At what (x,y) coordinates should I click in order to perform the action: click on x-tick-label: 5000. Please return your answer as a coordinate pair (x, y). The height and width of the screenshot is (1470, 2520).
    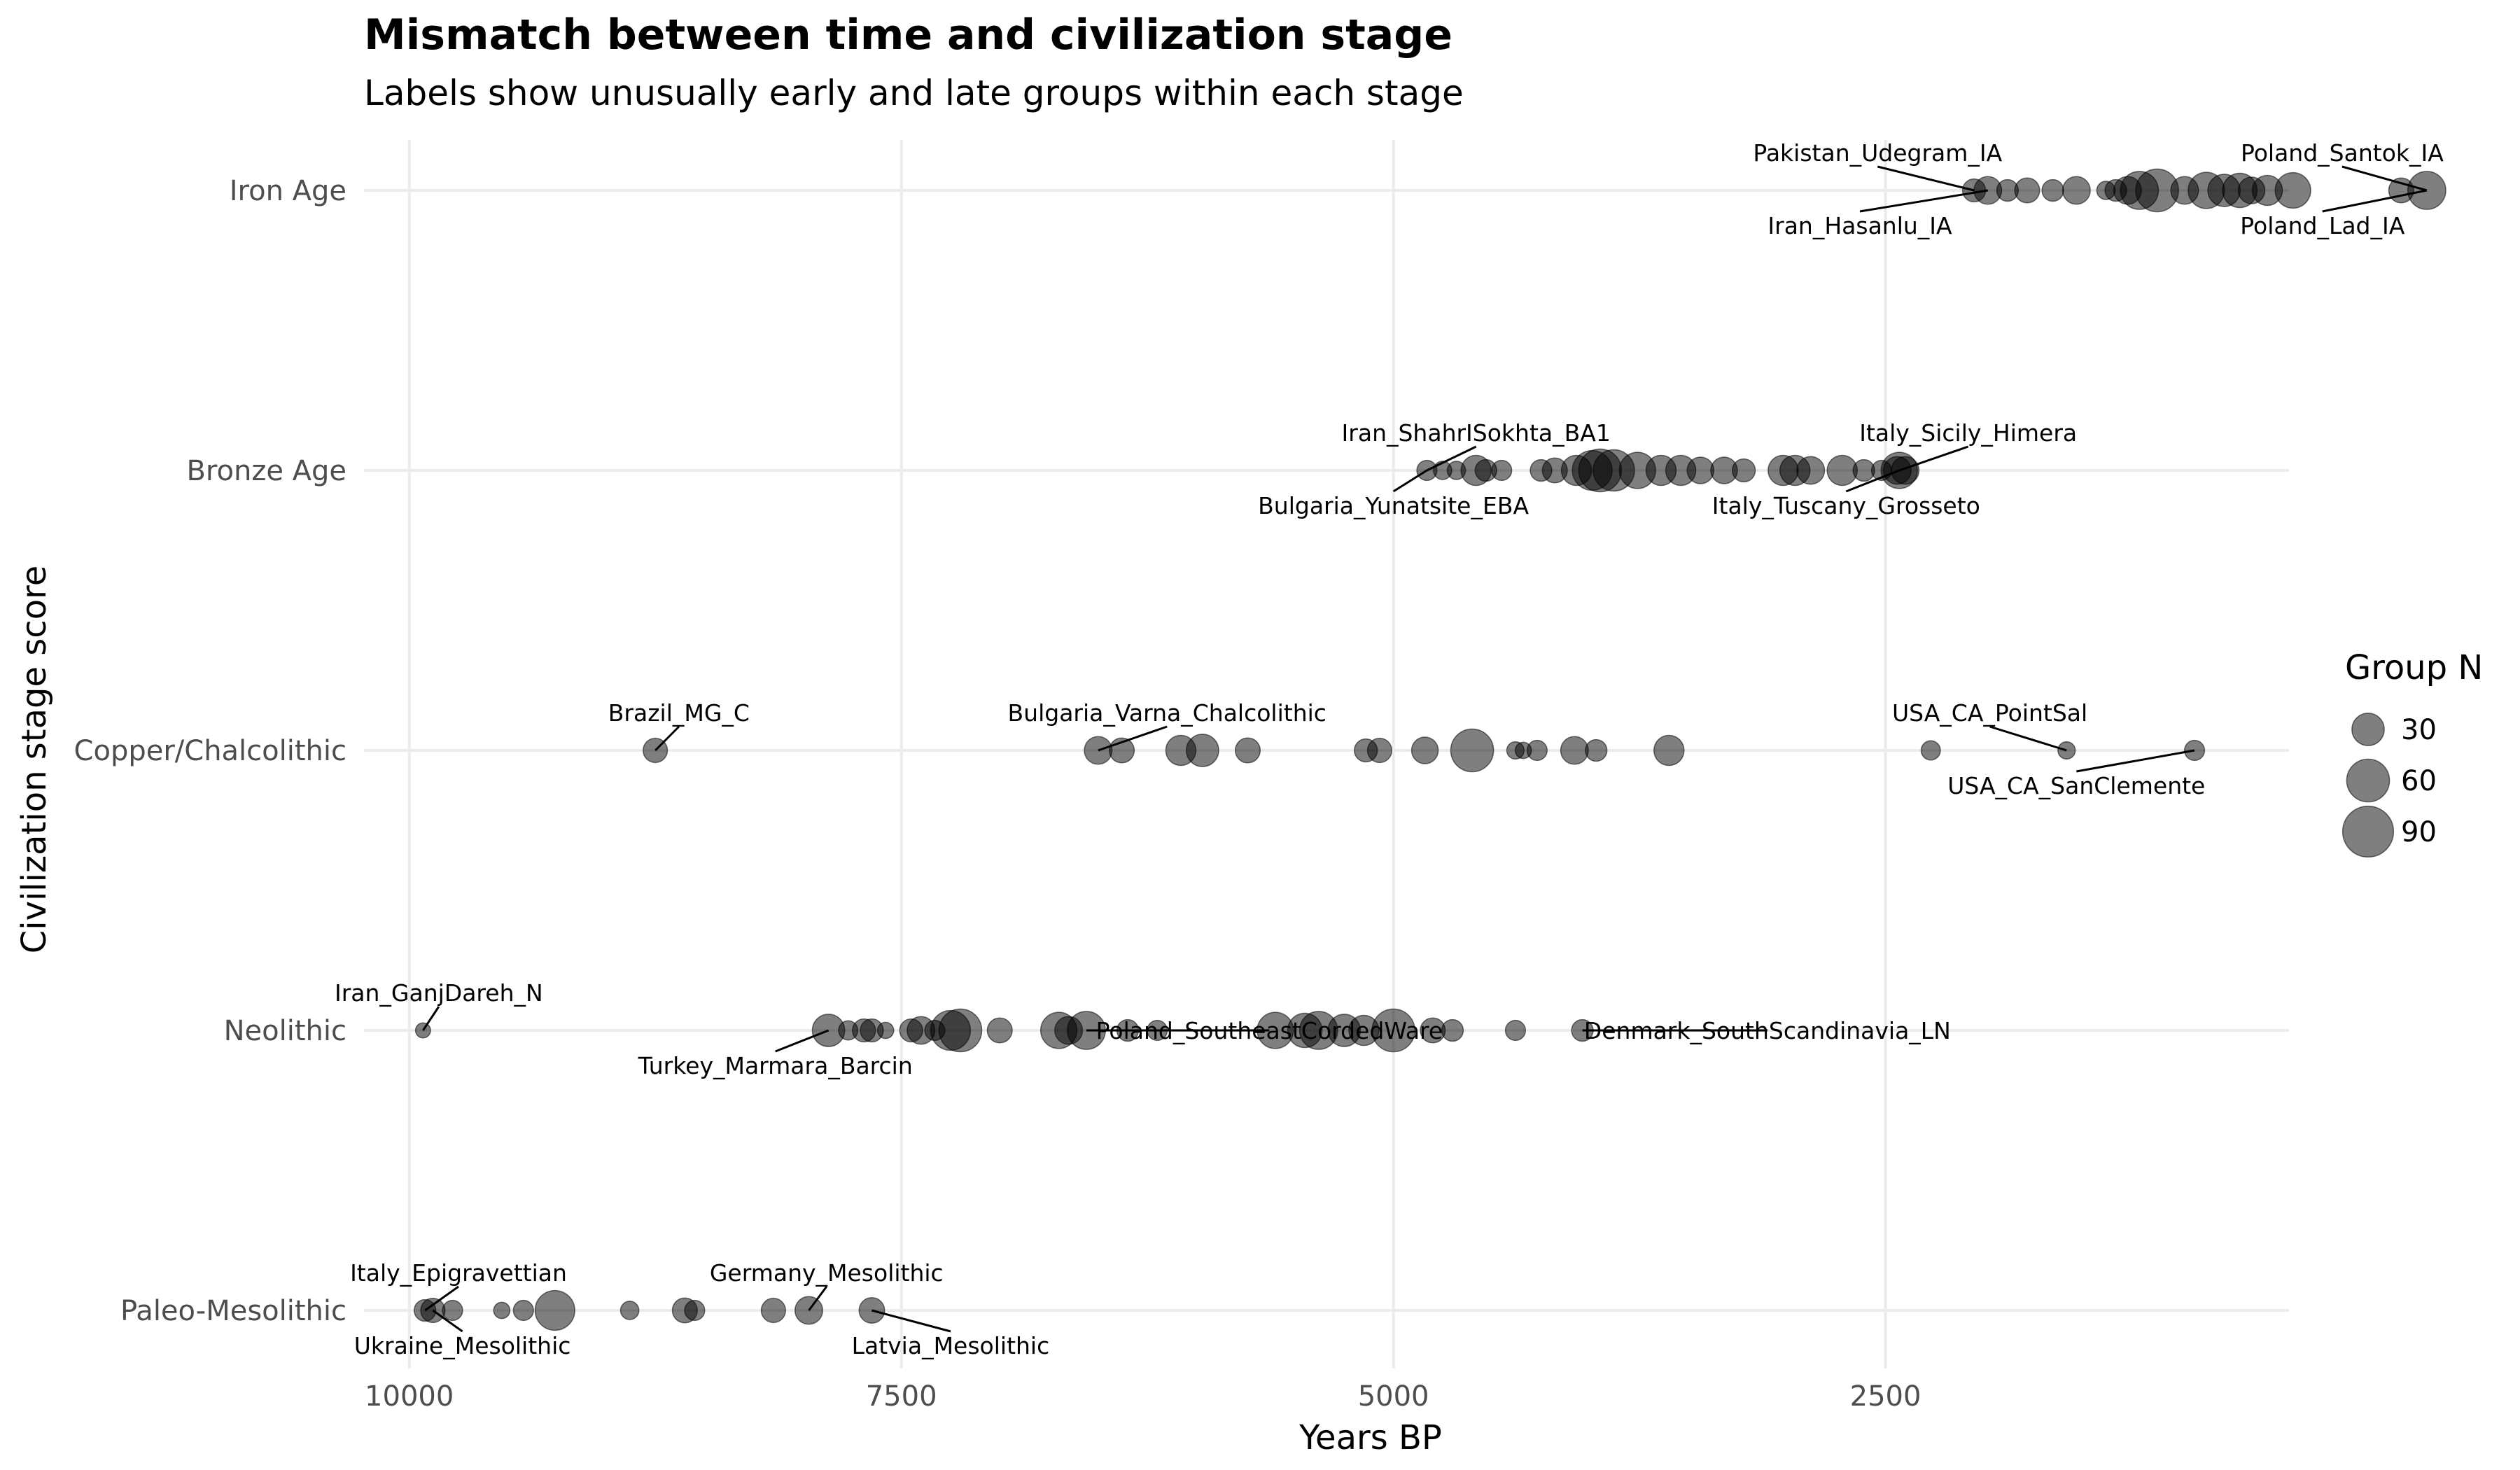
    Looking at the image, I should click on (1393, 1396).